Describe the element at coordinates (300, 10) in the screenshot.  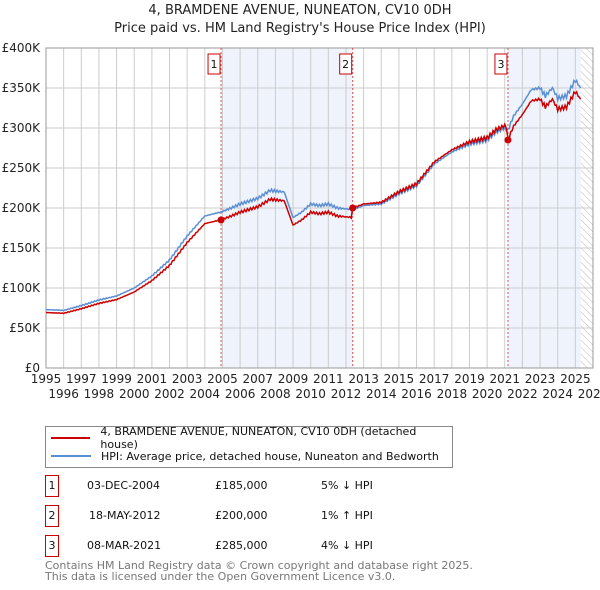
I see `chart-title: 4, BRAMDENE AVENUE, NUNEATON, CV10 0DH` at that location.